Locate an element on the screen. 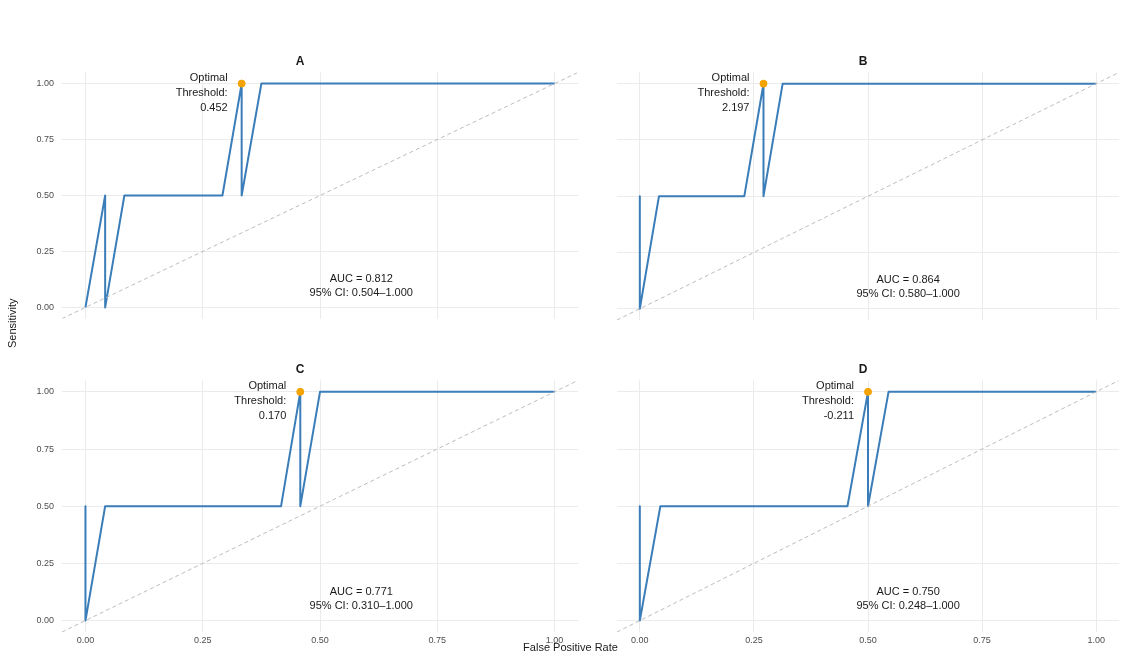 The width and height of the screenshot is (1137, 656). annotation: Optimal Threshold: 0.452 is located at coordinates (201, 91).